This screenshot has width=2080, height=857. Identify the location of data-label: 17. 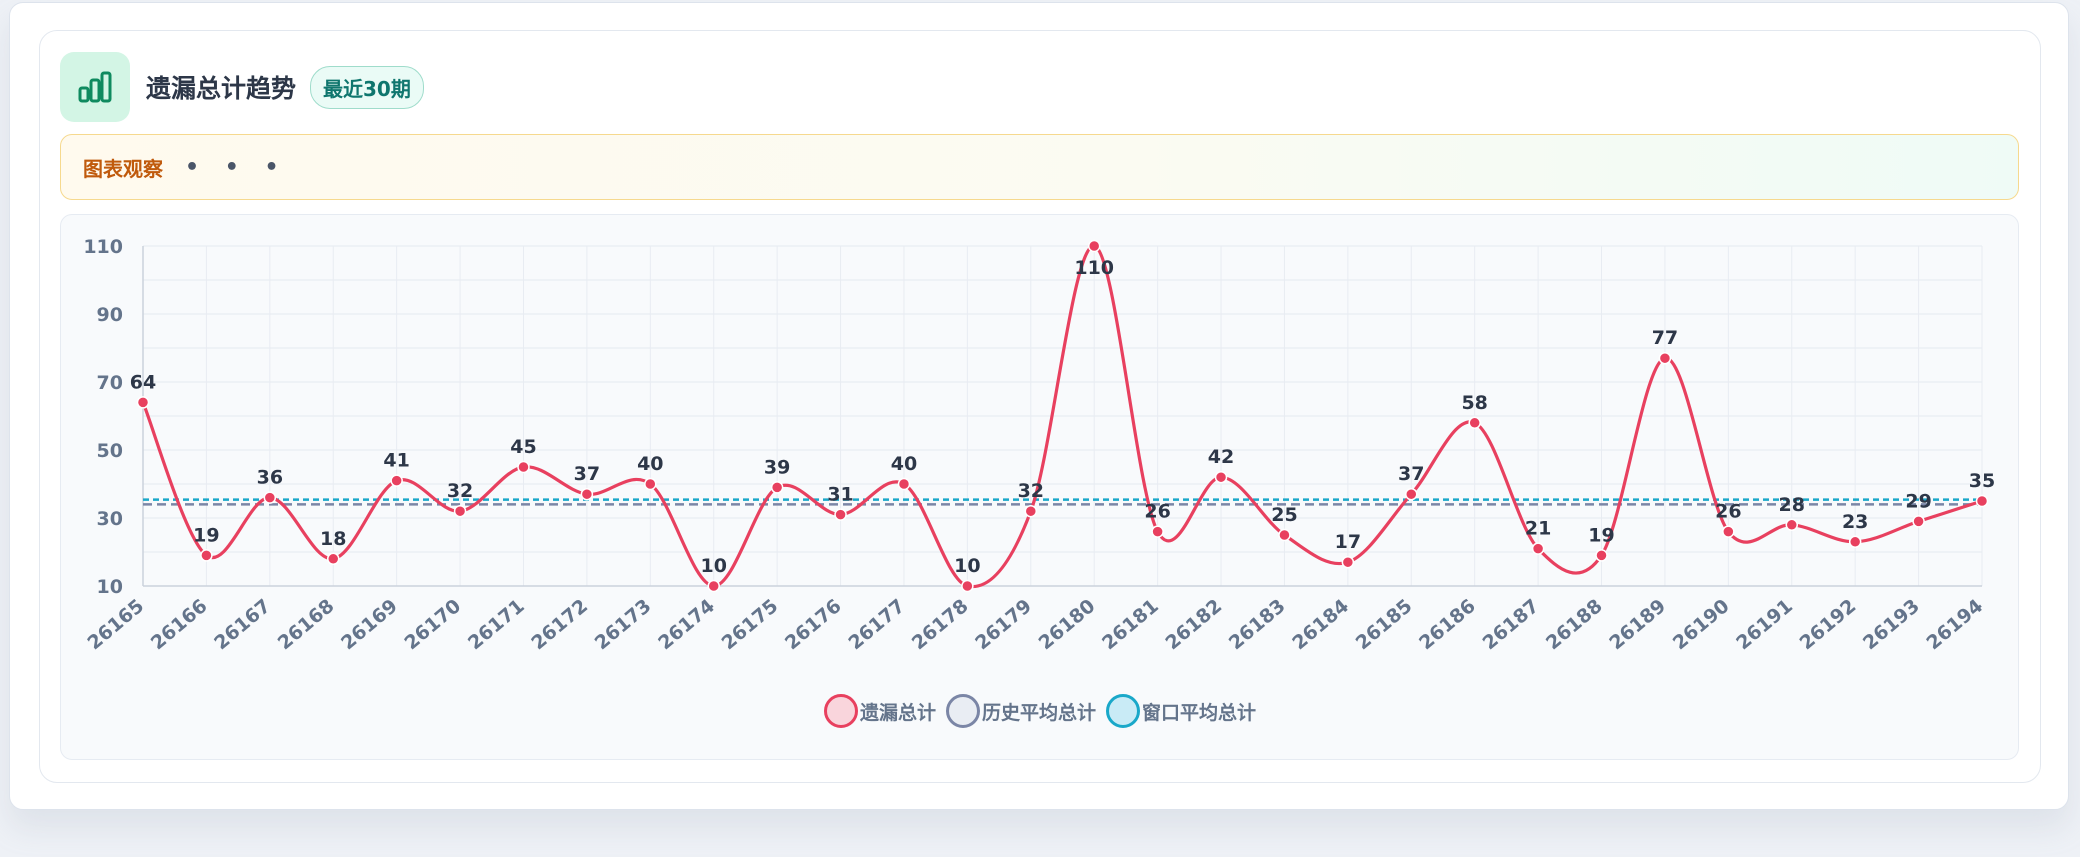
(1348, 542).